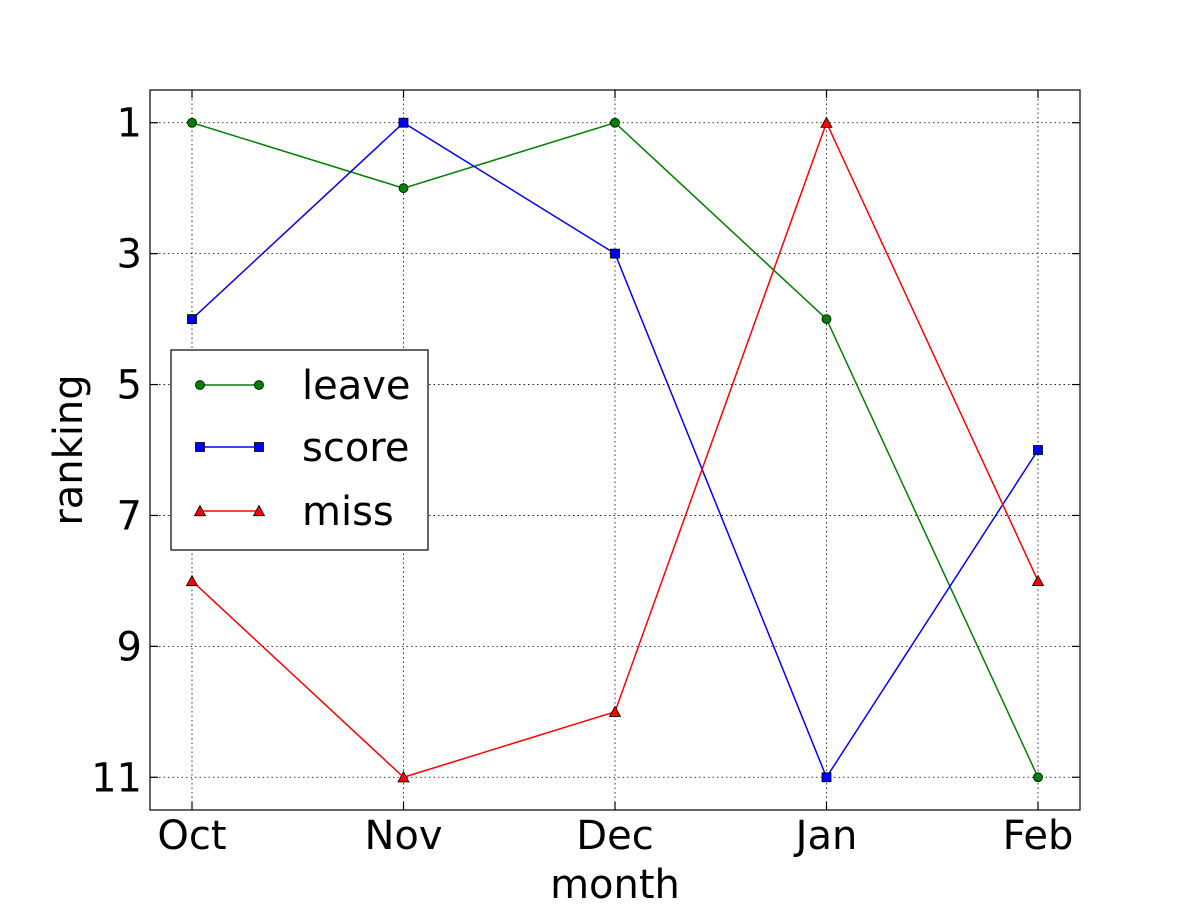 Image resolution: width=1200 pixels, height=904 pixels. Describe the element at coordinates (129, 255) in the screenshot. I see `y-tick-label: 3` at that location.